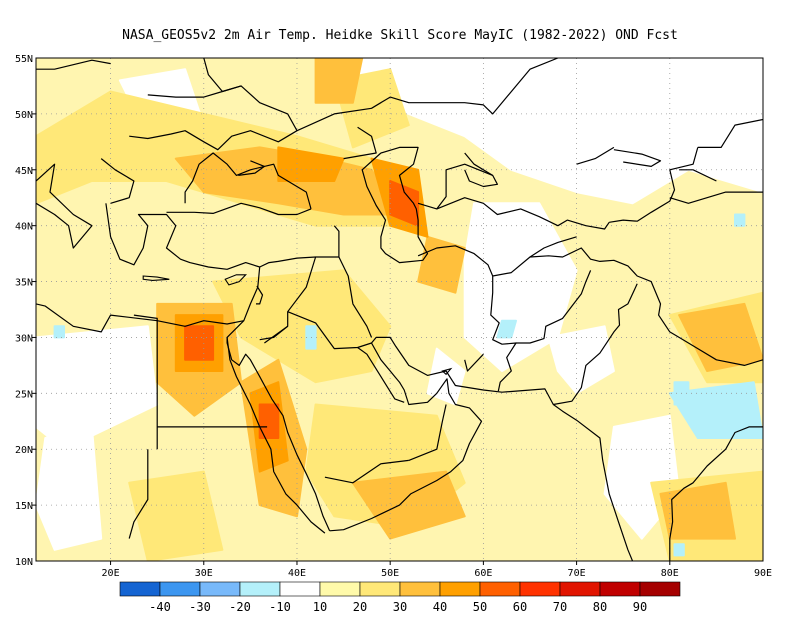 The height and width of the screenshot is (618, 800). I want to click on lon-tick-label: 40E, so click(297, 573).